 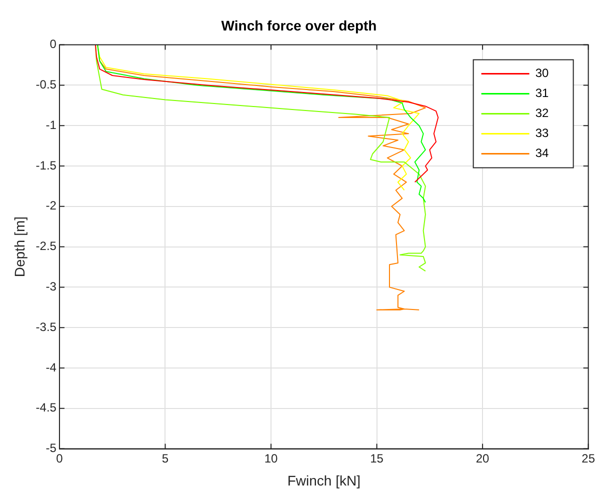 What do you see at coordinates (51, 367) in the screenshot?
I see `y-tick-label: -4` at bounding box center [51, 367].